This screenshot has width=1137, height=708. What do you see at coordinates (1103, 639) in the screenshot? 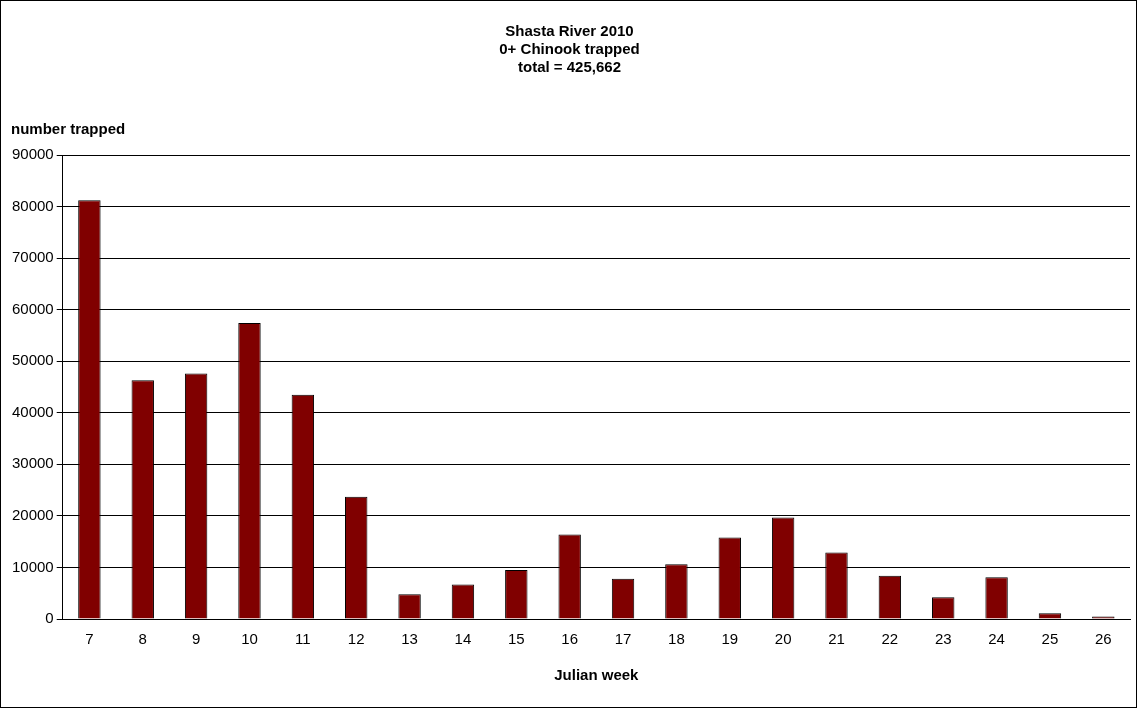
I see `x-tick-label: 26` at bounding box center [1103, 639].